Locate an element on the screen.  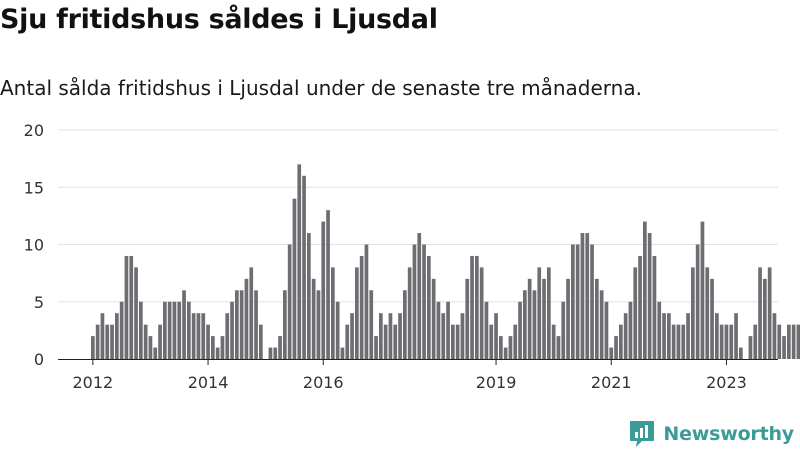
x-tick-label: 2014 is located at coordinates (208, 382).